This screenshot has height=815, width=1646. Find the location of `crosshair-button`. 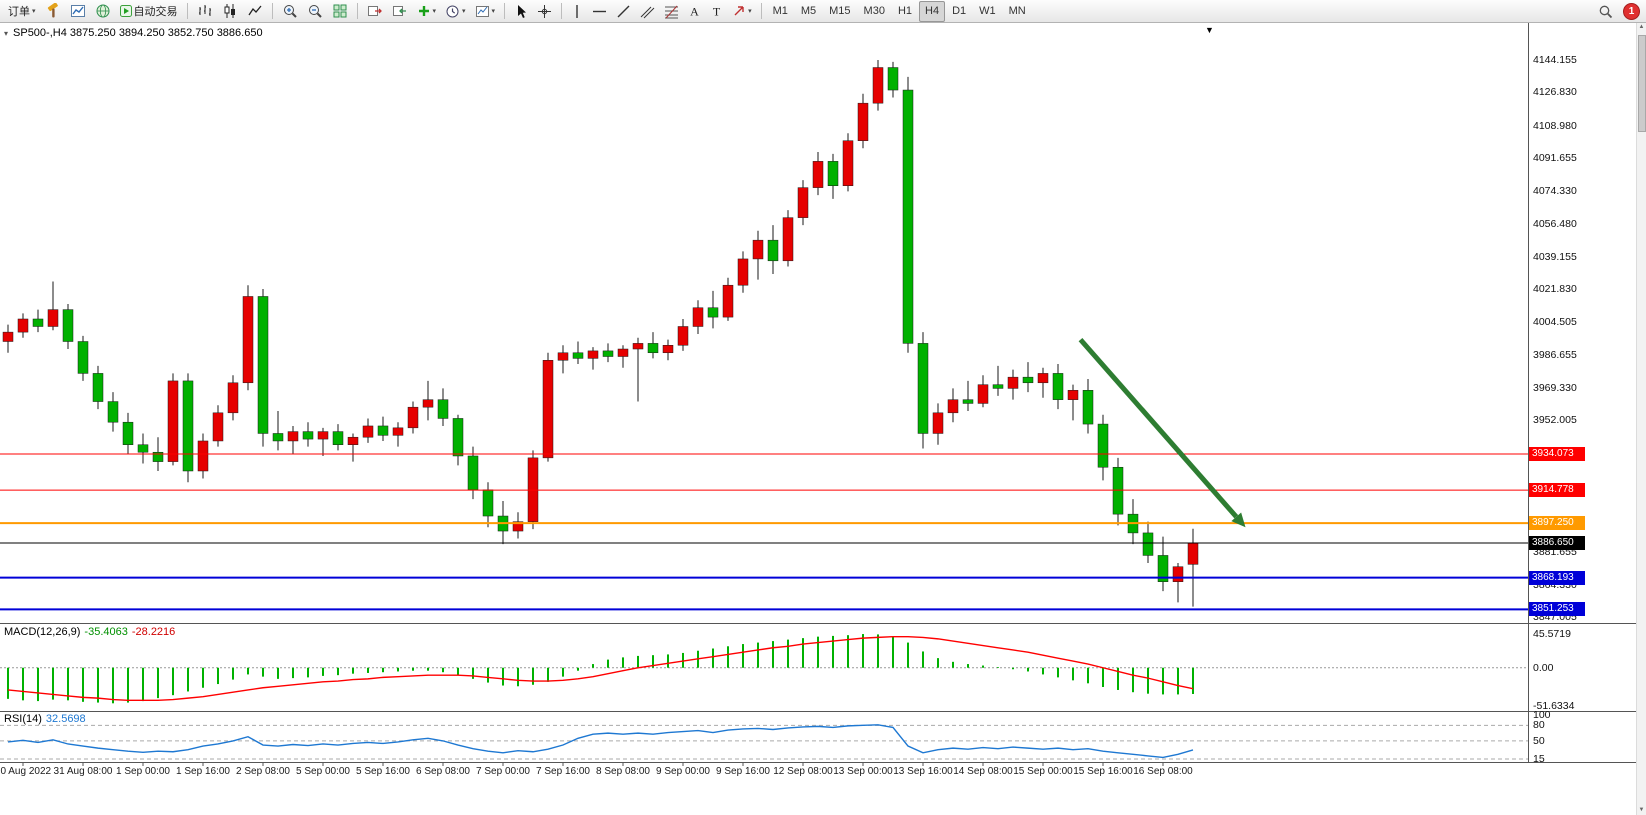

crosshair-button is located at coordinates (544, 11).